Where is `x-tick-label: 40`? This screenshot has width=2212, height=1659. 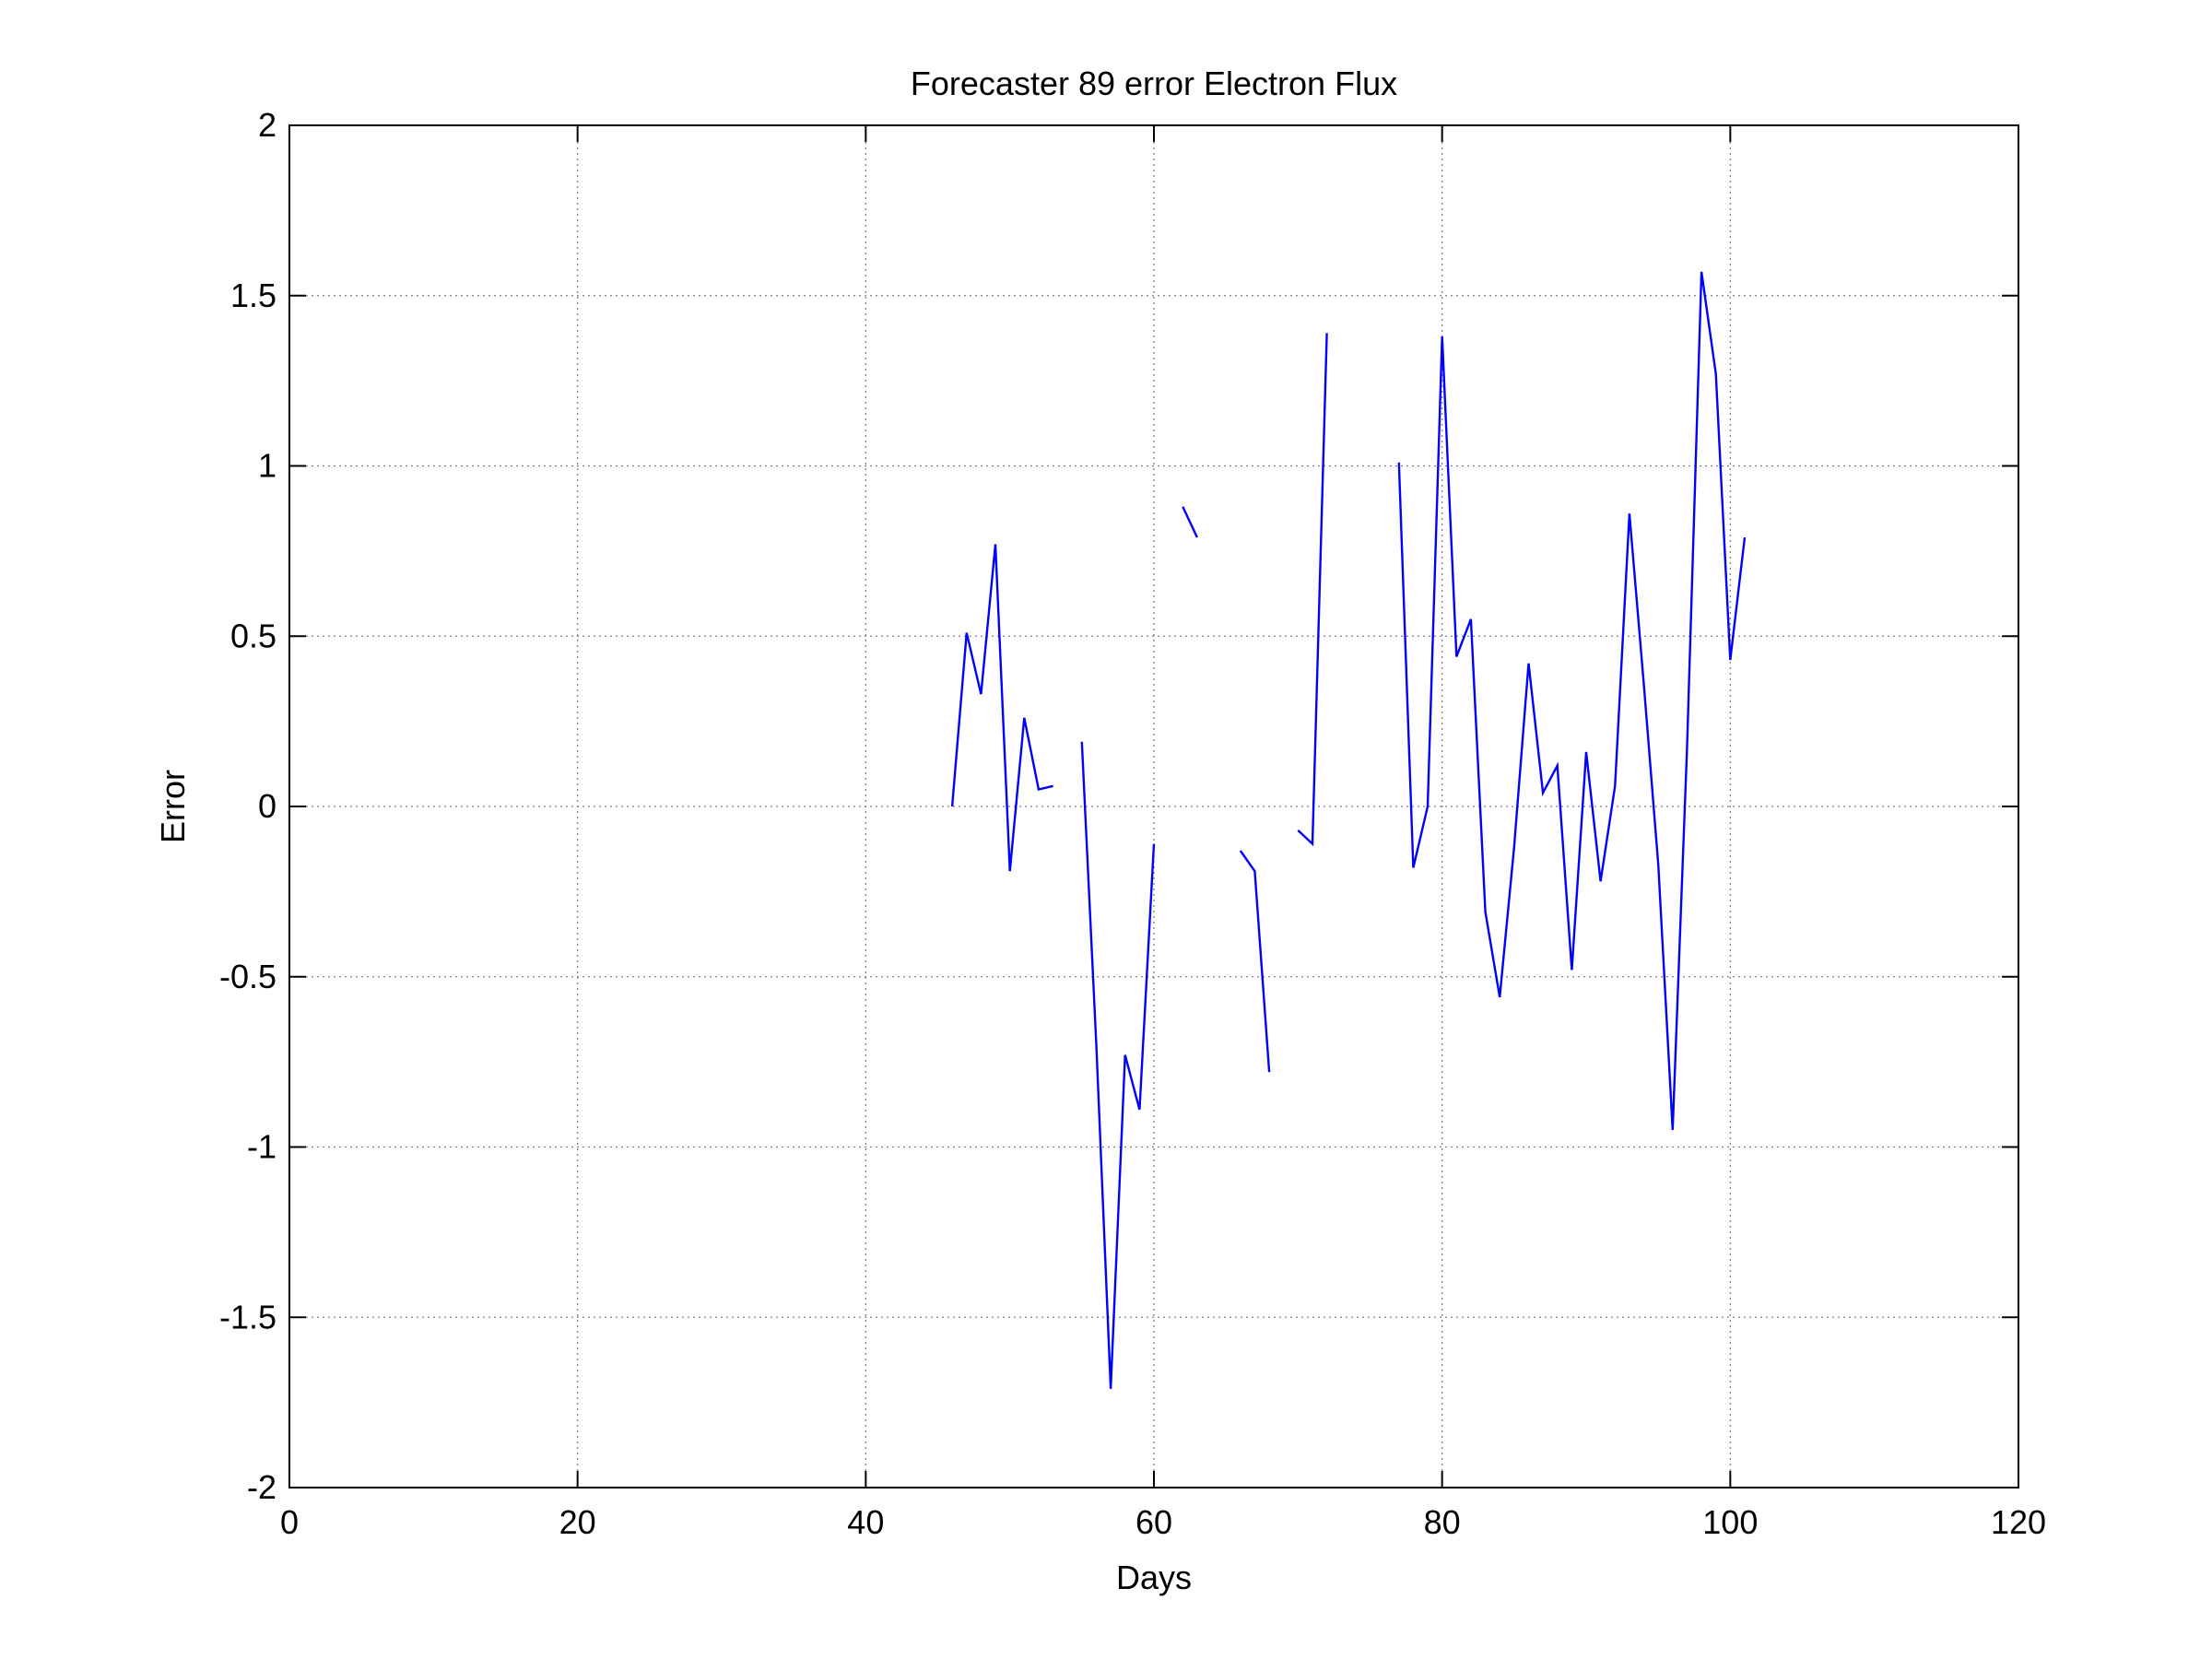
x-tick-label: 40 is located at coordinates (865, 1522).